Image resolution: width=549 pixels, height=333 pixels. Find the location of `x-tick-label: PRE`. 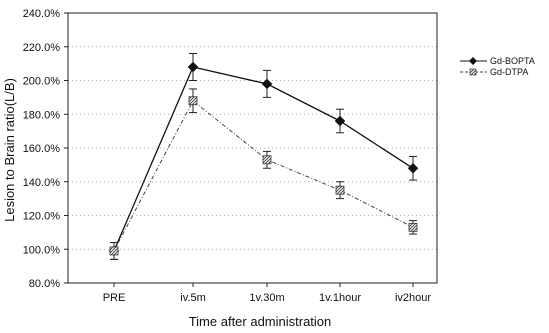

x-tick-label: PRE is located at coordinates (114, 298).